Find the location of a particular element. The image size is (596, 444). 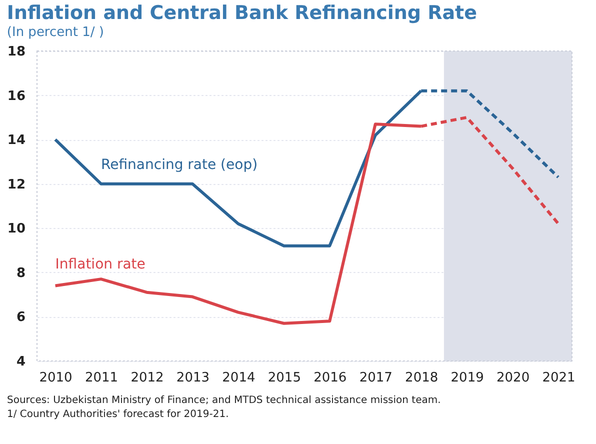

text: 1/ Country Authorities' forecast for 2019-21. is located at coordinates (118, 414).